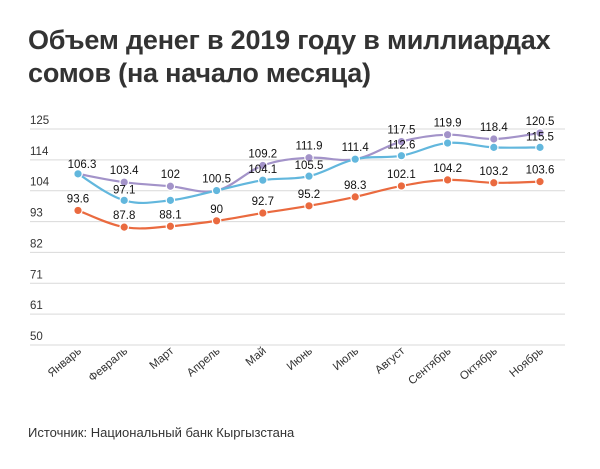  Describe the element at coordinates (263, 202) in the screenshot. I see `data-label: 92.7` at that location.